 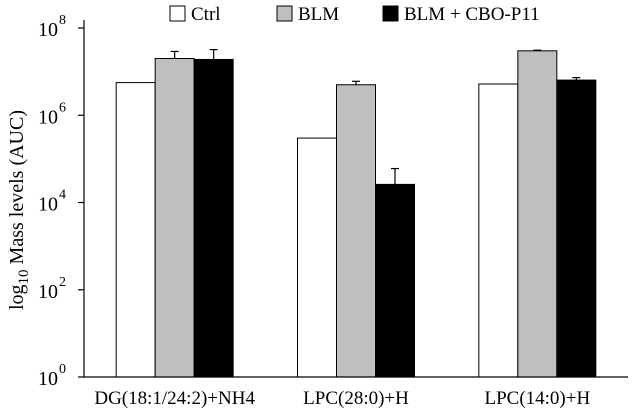 I want to click on legend-swatch-ctrl, so click(x=177, y=13).